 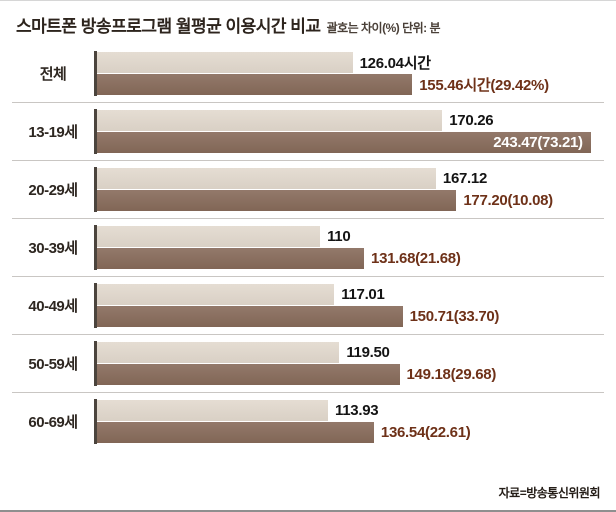 I want to click on bar-row: 177.20(10.08), so click(x=350, y=200).